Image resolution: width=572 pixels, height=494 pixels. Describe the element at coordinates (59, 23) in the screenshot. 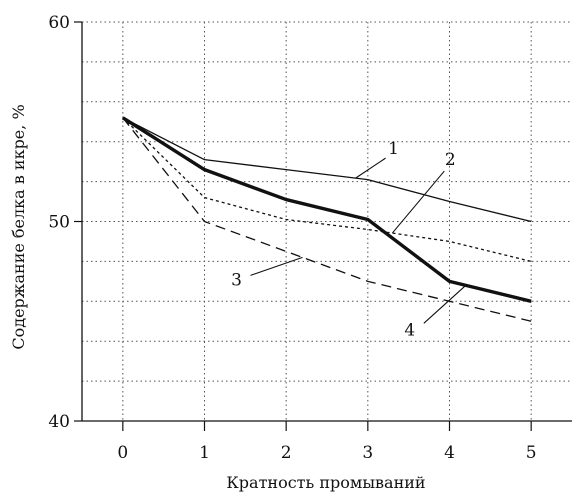

I see `y-tick-label: 60` at that location.